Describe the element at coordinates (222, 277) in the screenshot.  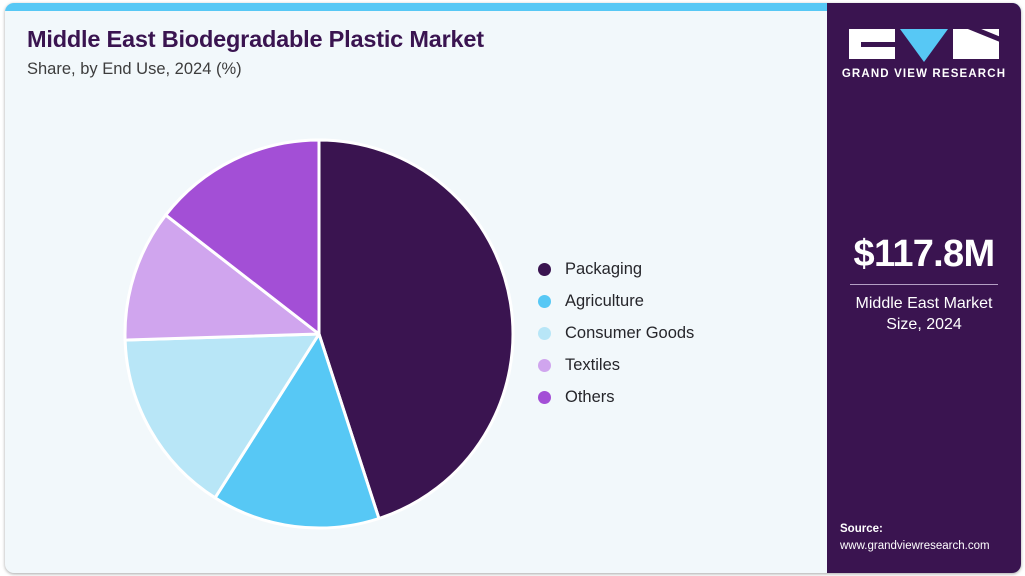
I see `pie-slice-textiles` at that location.